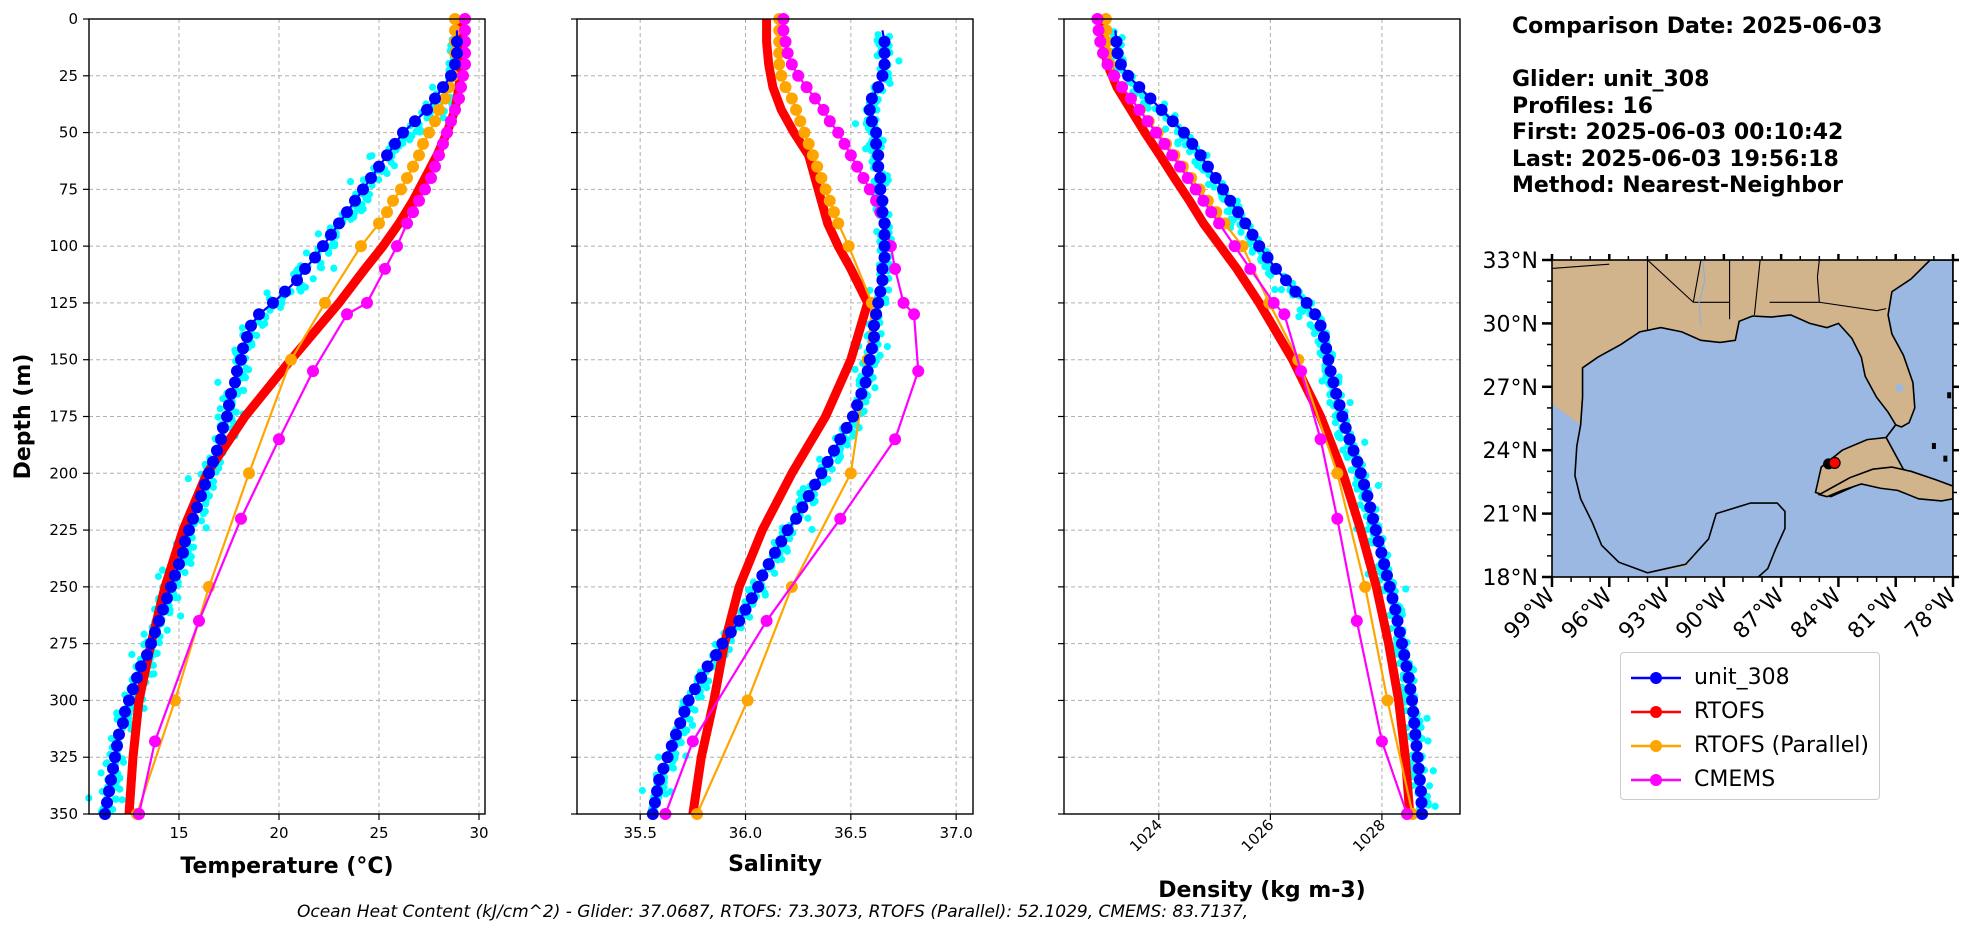 This screenshot has height=934, width=1987. Describe the element at coordinates (63, 700) in the screenshot. I see `y-tick-label: 300` at that location.